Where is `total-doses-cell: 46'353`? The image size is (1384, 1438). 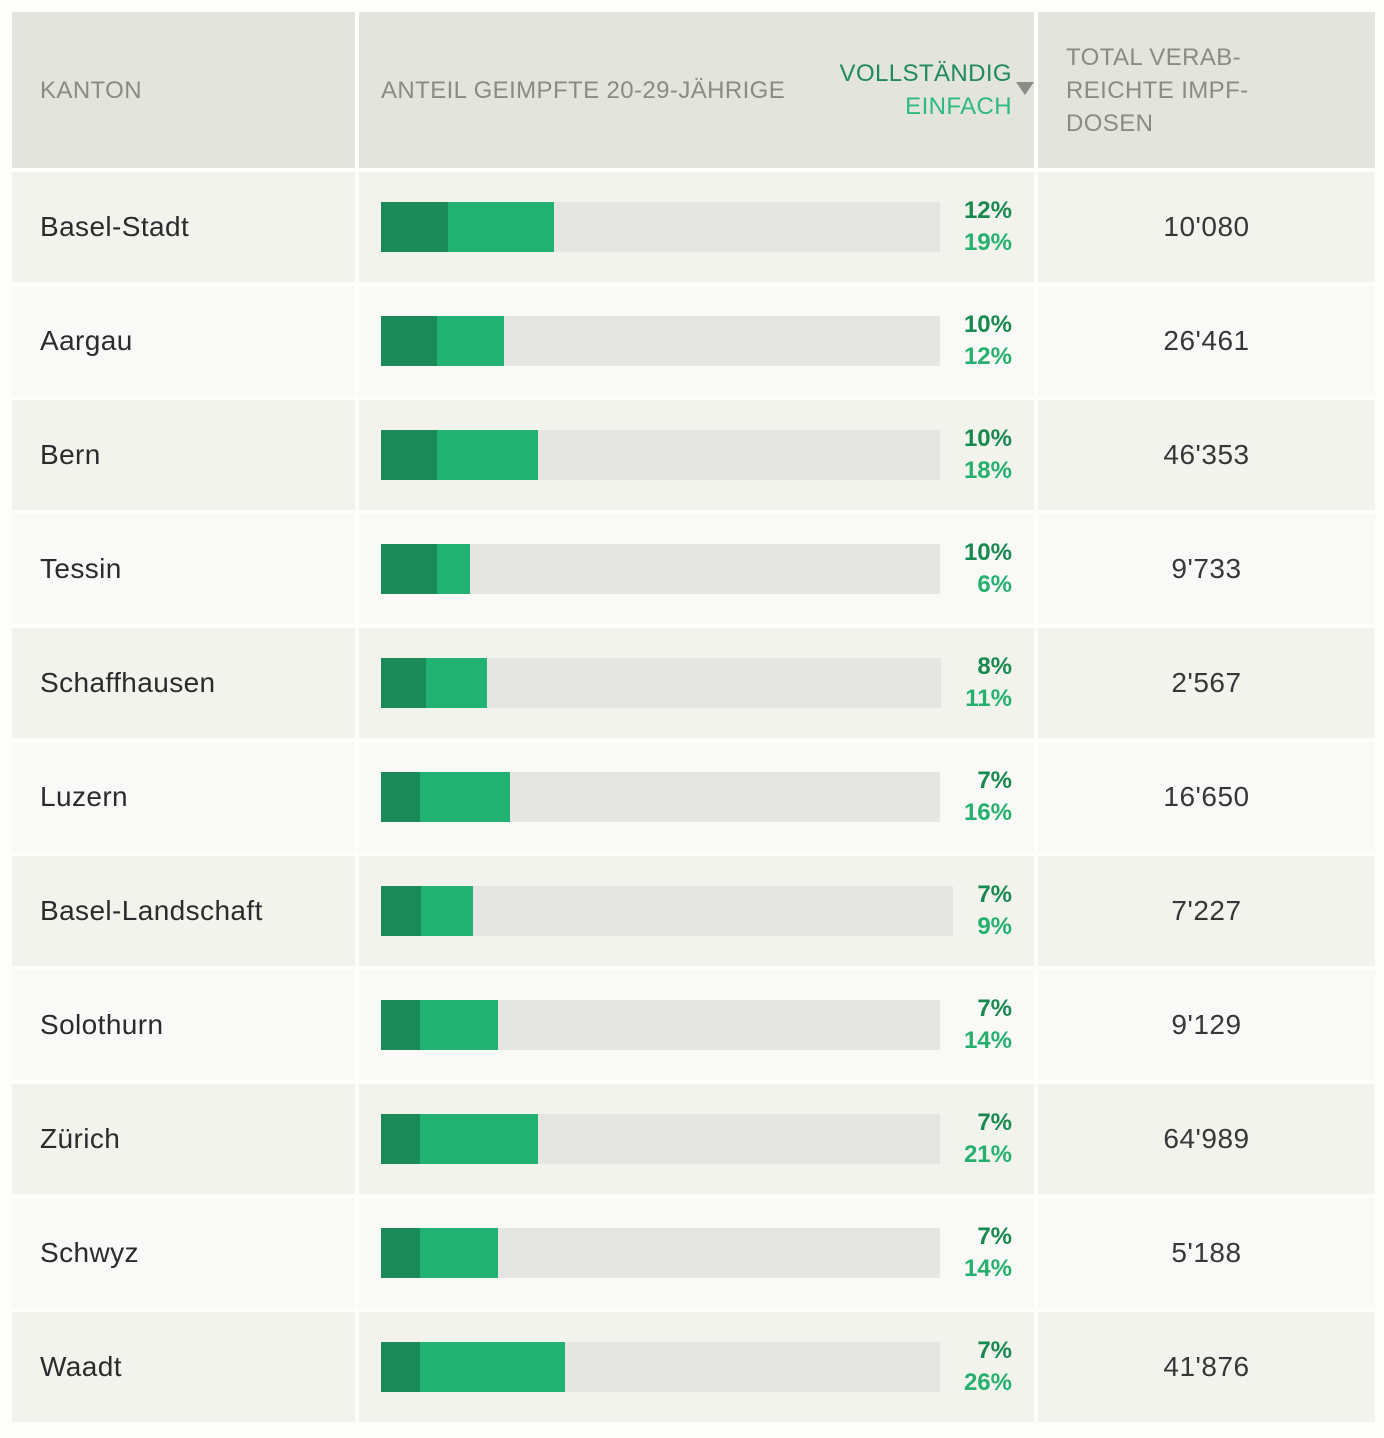
total-doses-cell: 46'353 is located at coordinates (1206, 455).